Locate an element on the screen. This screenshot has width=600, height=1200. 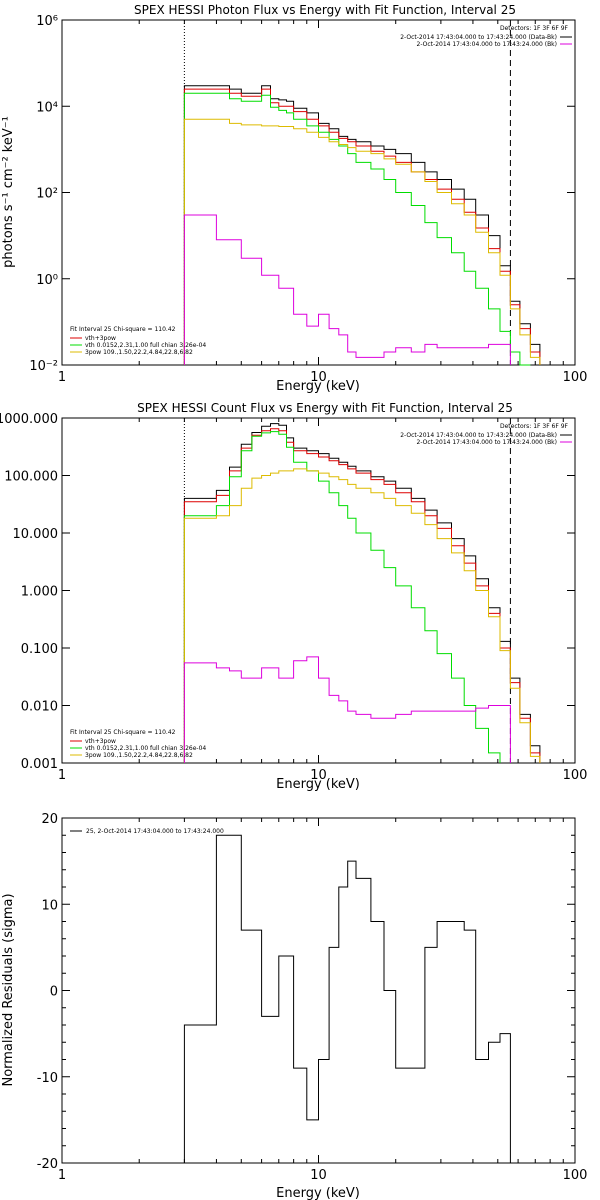
y-tick-label: 1000.000 is located at coordinates (29, 419).